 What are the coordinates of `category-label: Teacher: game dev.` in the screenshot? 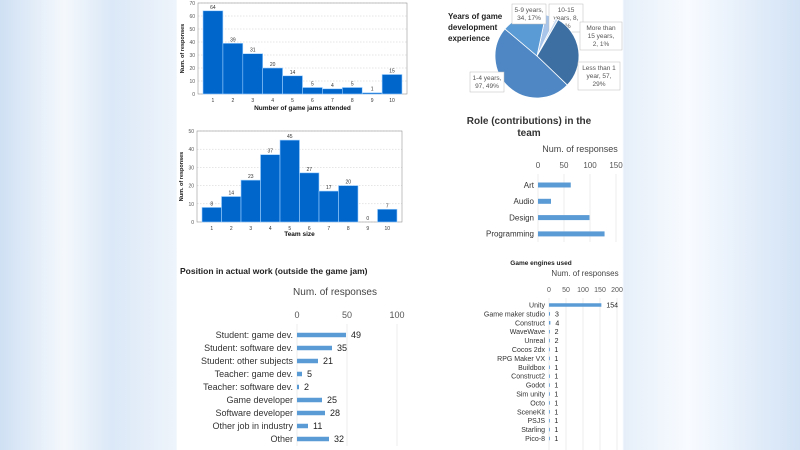 It's located at (254, 374).